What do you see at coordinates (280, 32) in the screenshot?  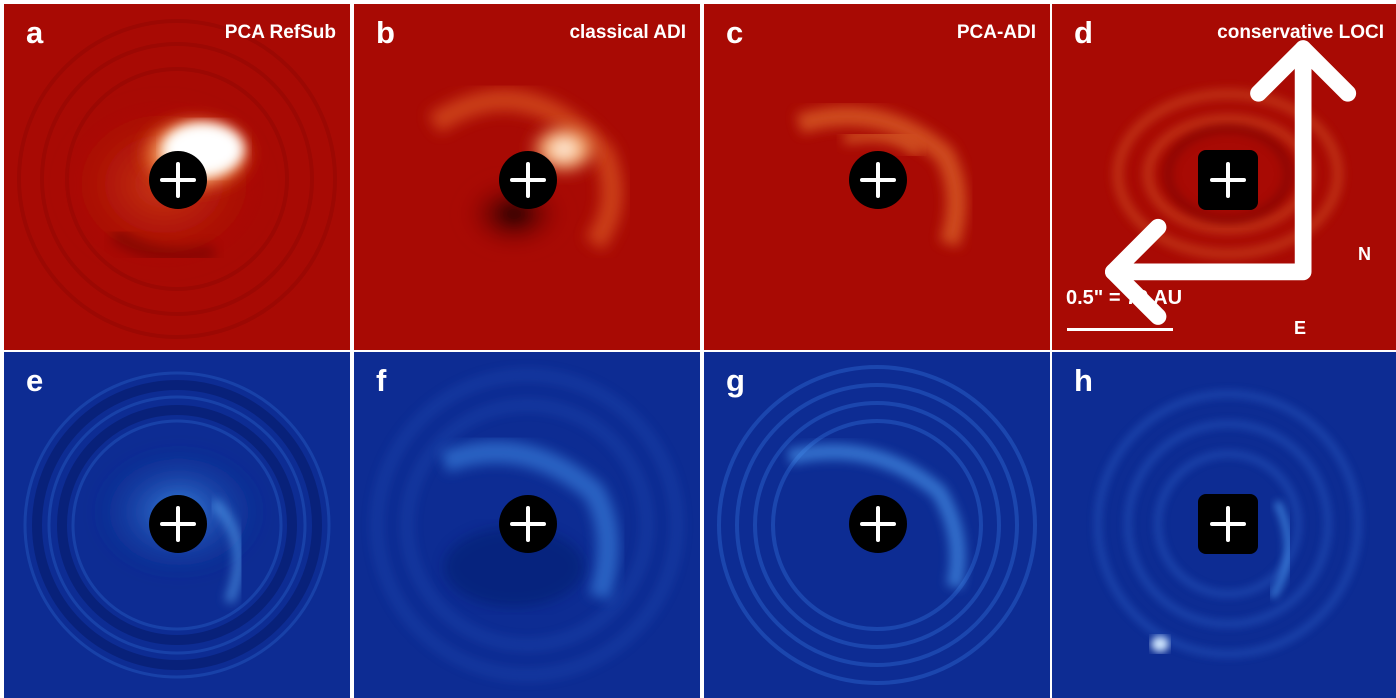 I see `panel-method-label: PCA RefSub` at bounding box center [280, 32].